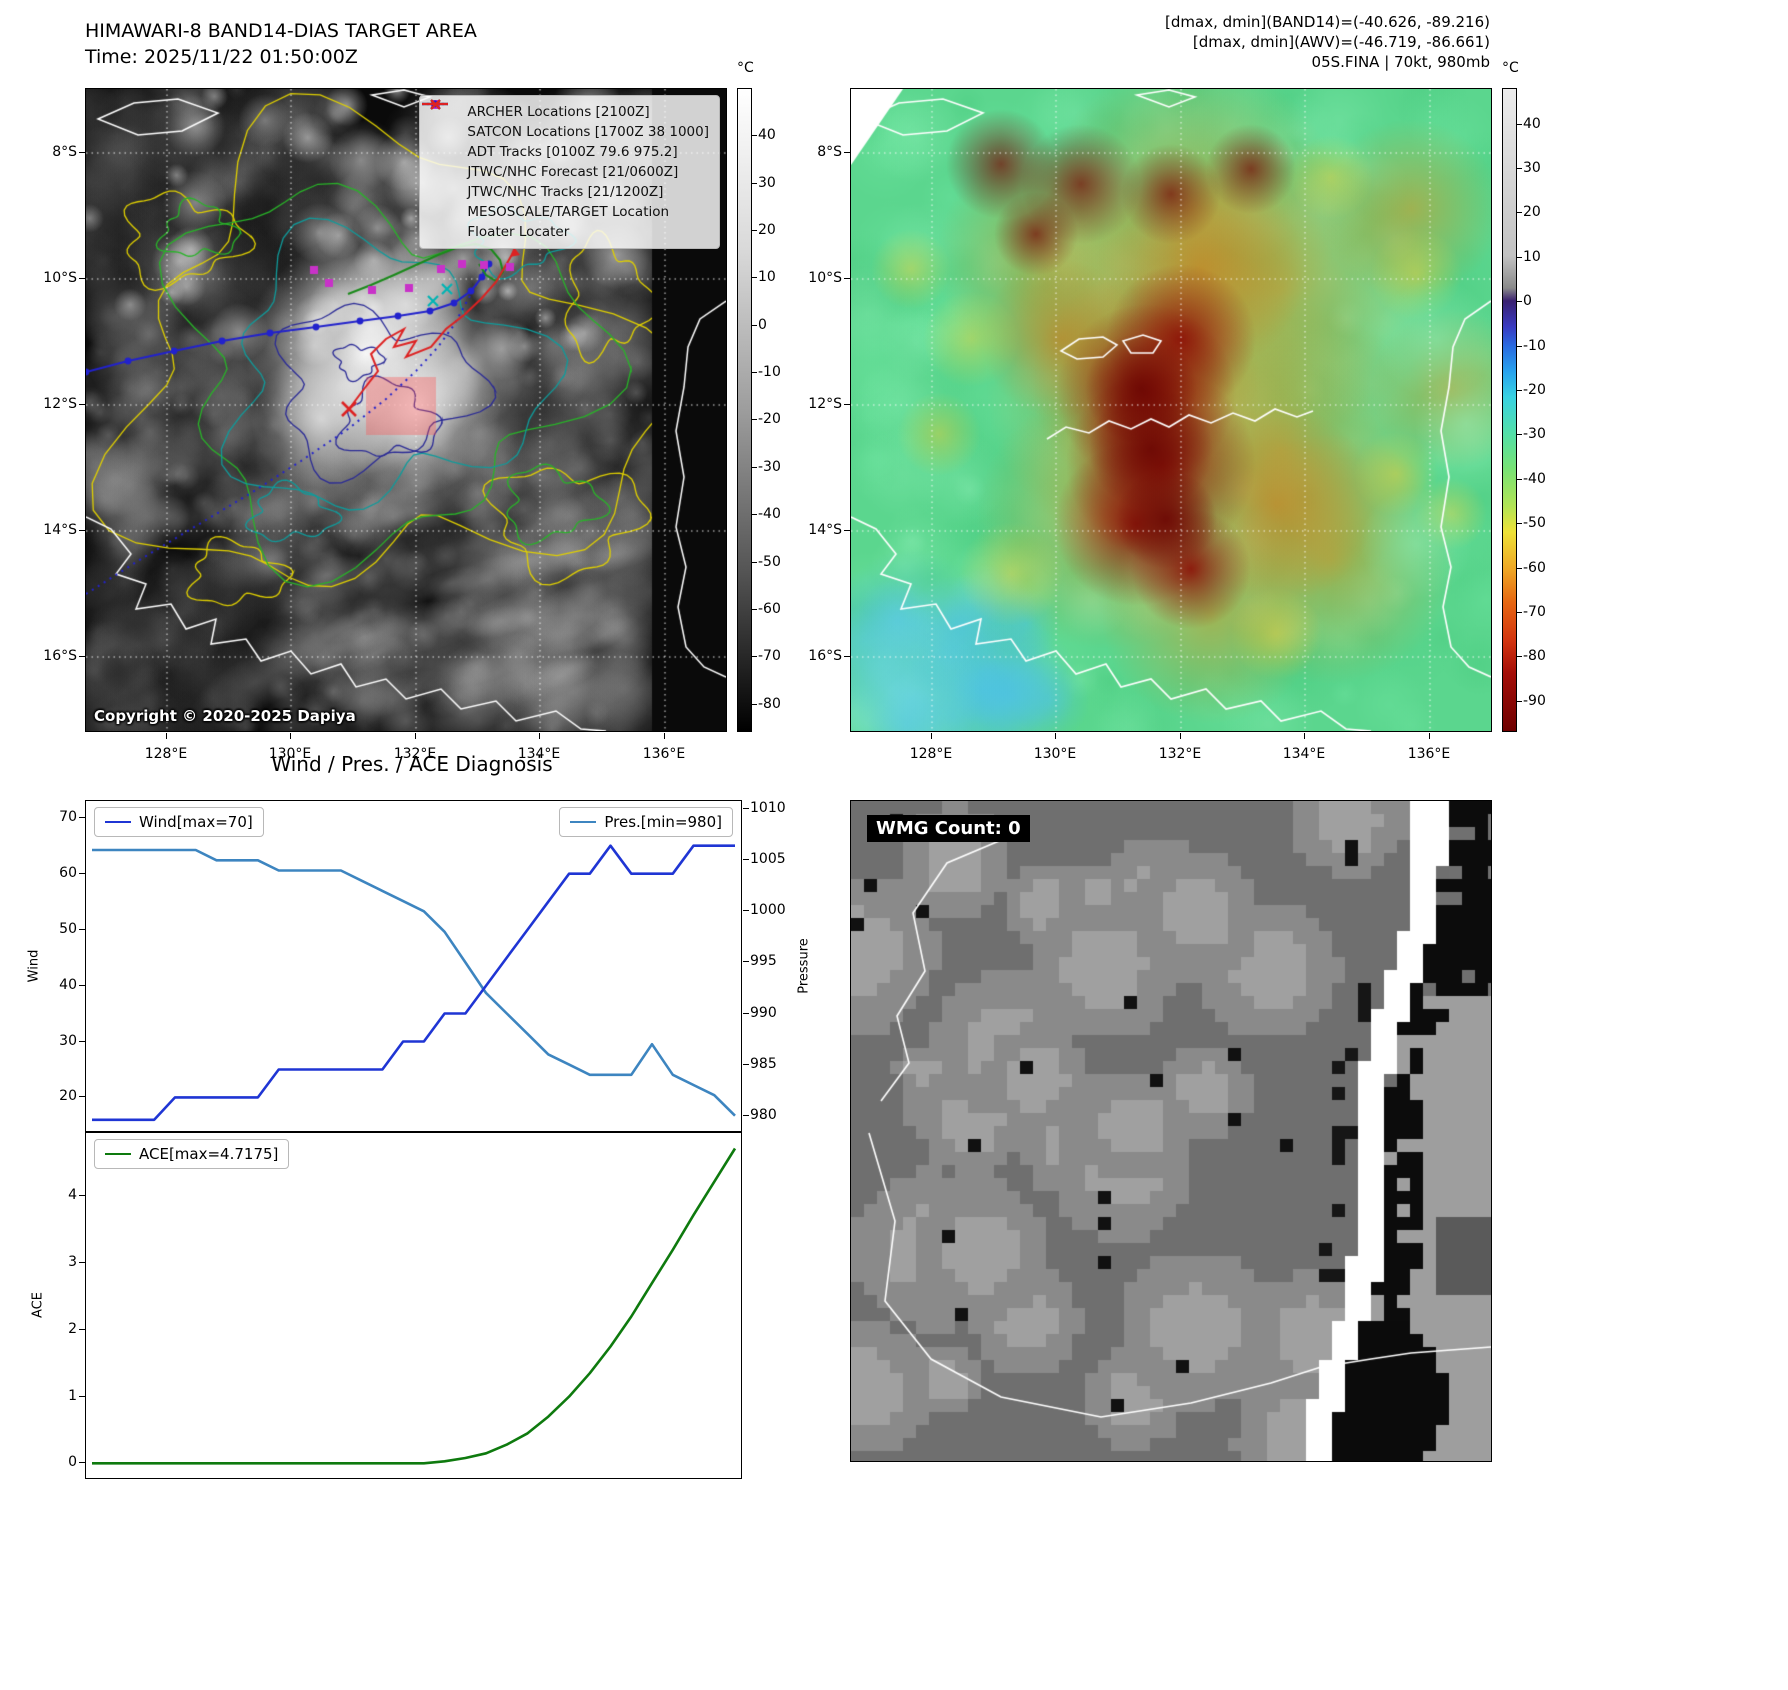  Describe the element at coordinates (1534, 656) in the screenshot. I see `awv-colorbar-tick: -80` at that location.